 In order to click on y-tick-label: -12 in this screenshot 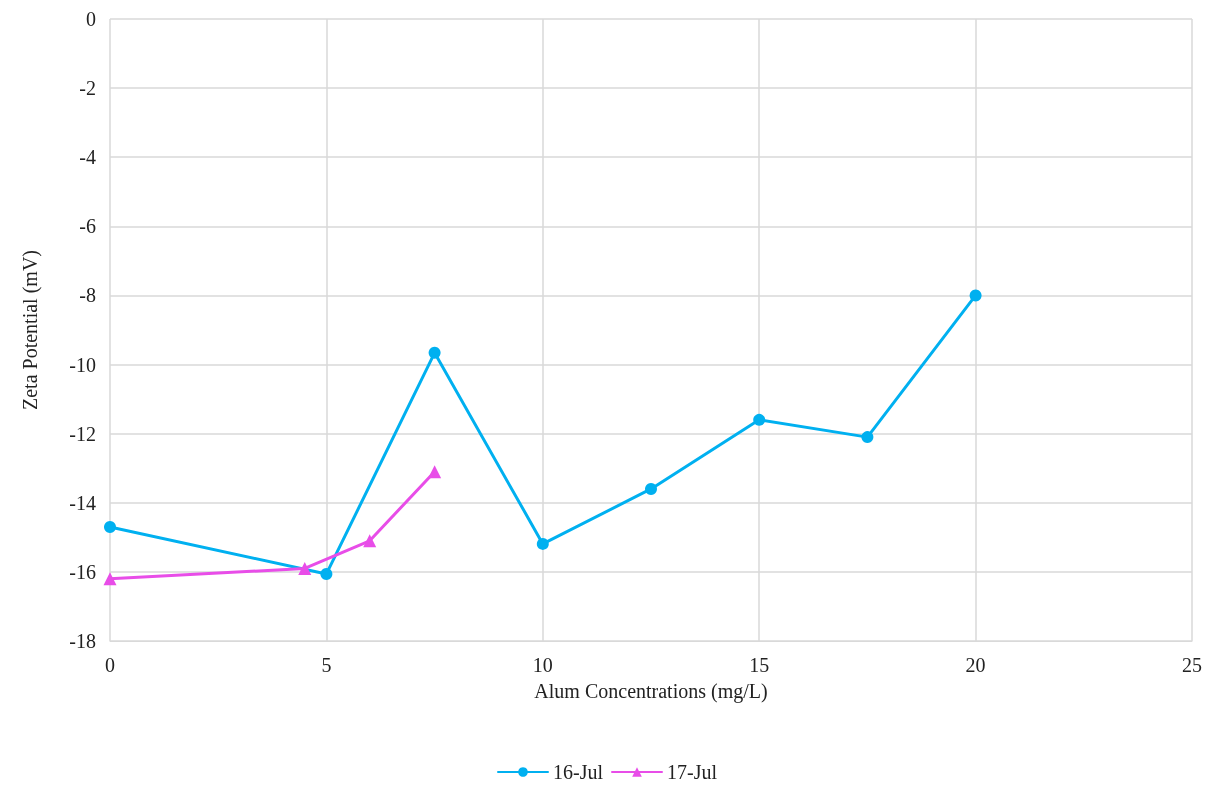, I will do `click(82, 433)`.